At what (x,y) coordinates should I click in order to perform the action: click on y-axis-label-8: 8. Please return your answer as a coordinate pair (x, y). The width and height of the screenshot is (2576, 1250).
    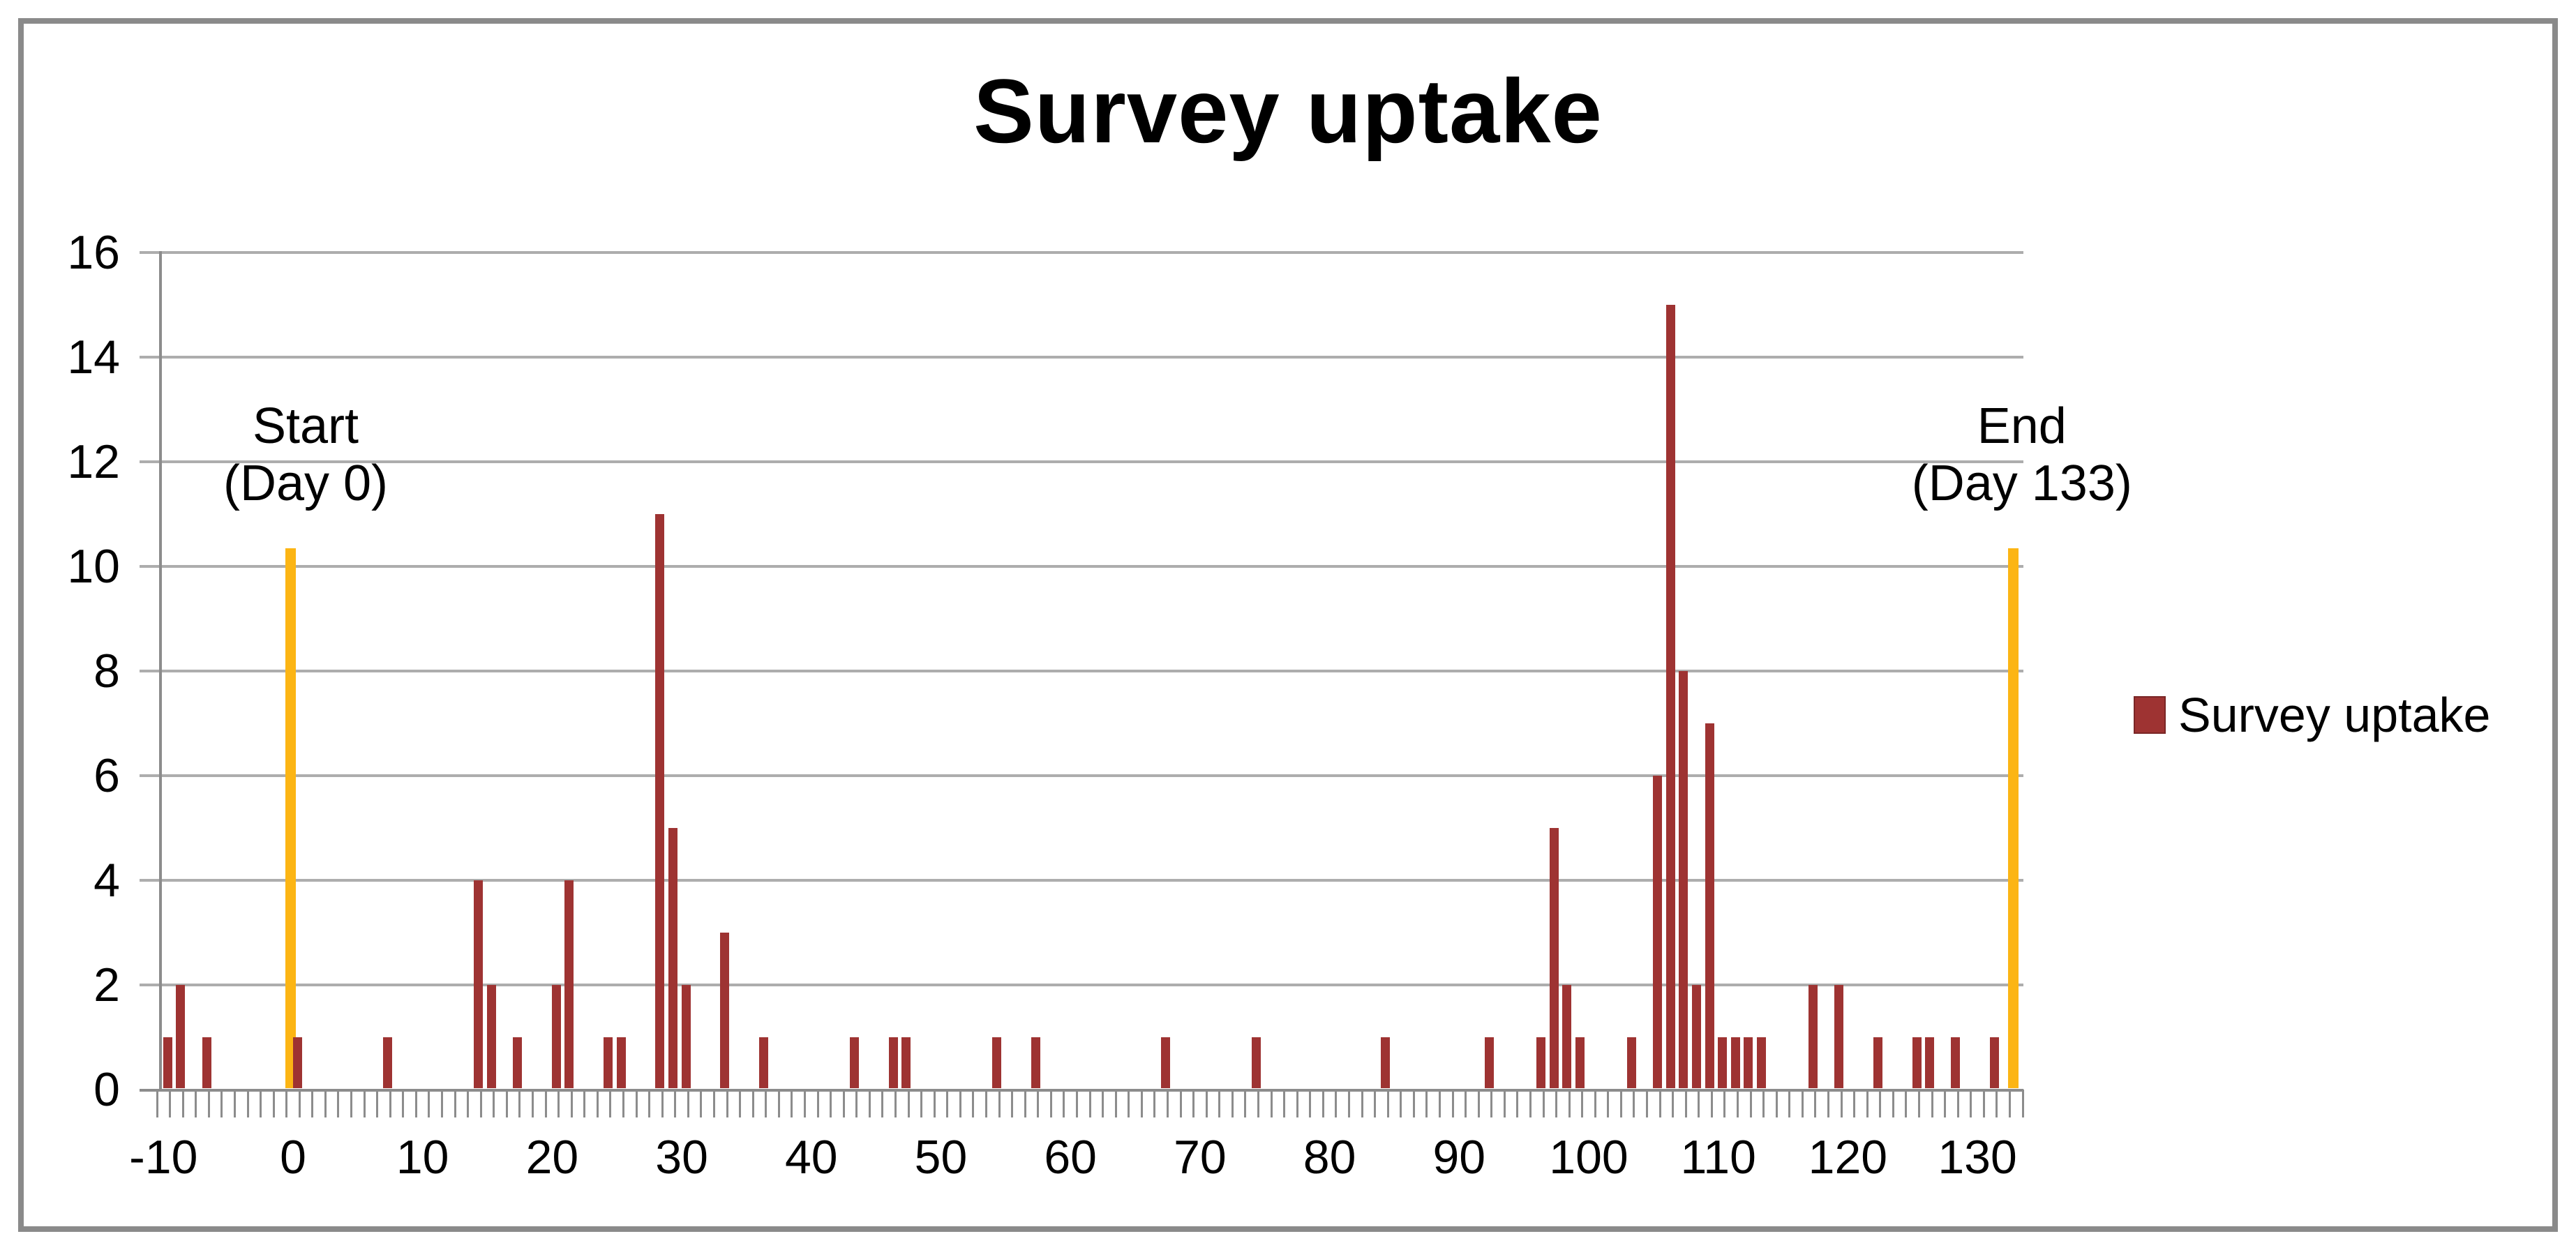
    Looking at the image, I should click on (106, 671).